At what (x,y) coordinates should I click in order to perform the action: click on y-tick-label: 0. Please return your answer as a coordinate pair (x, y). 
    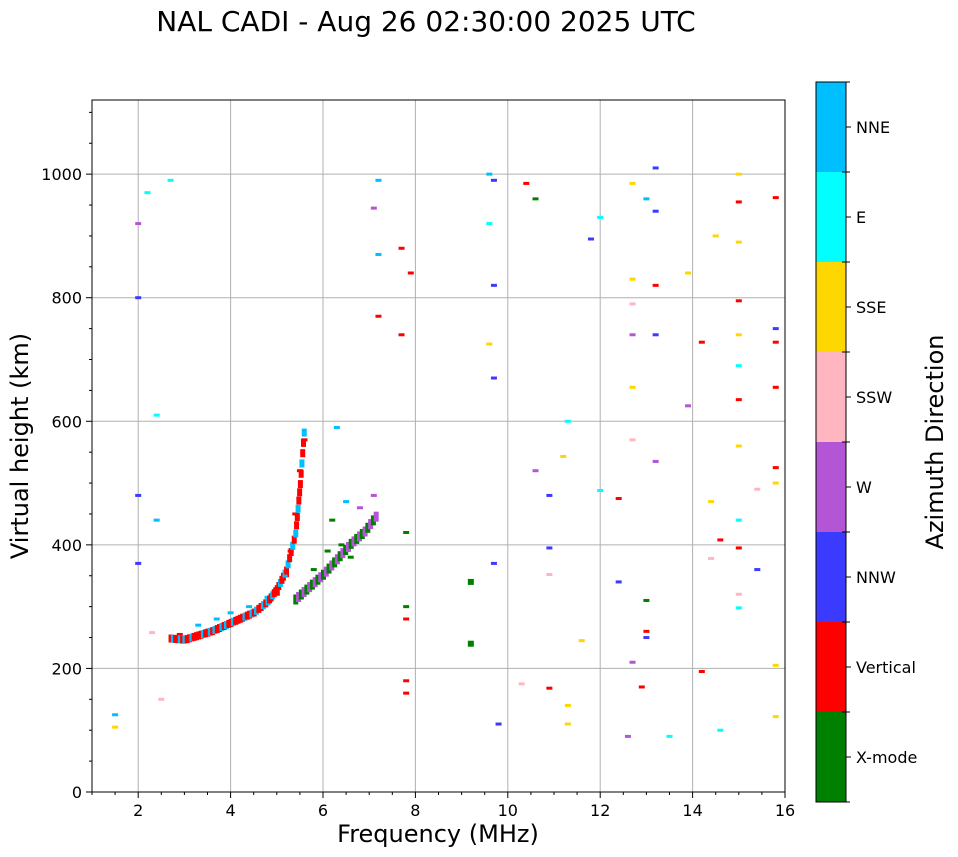
    Looking at the image, I should click on (77, 792).